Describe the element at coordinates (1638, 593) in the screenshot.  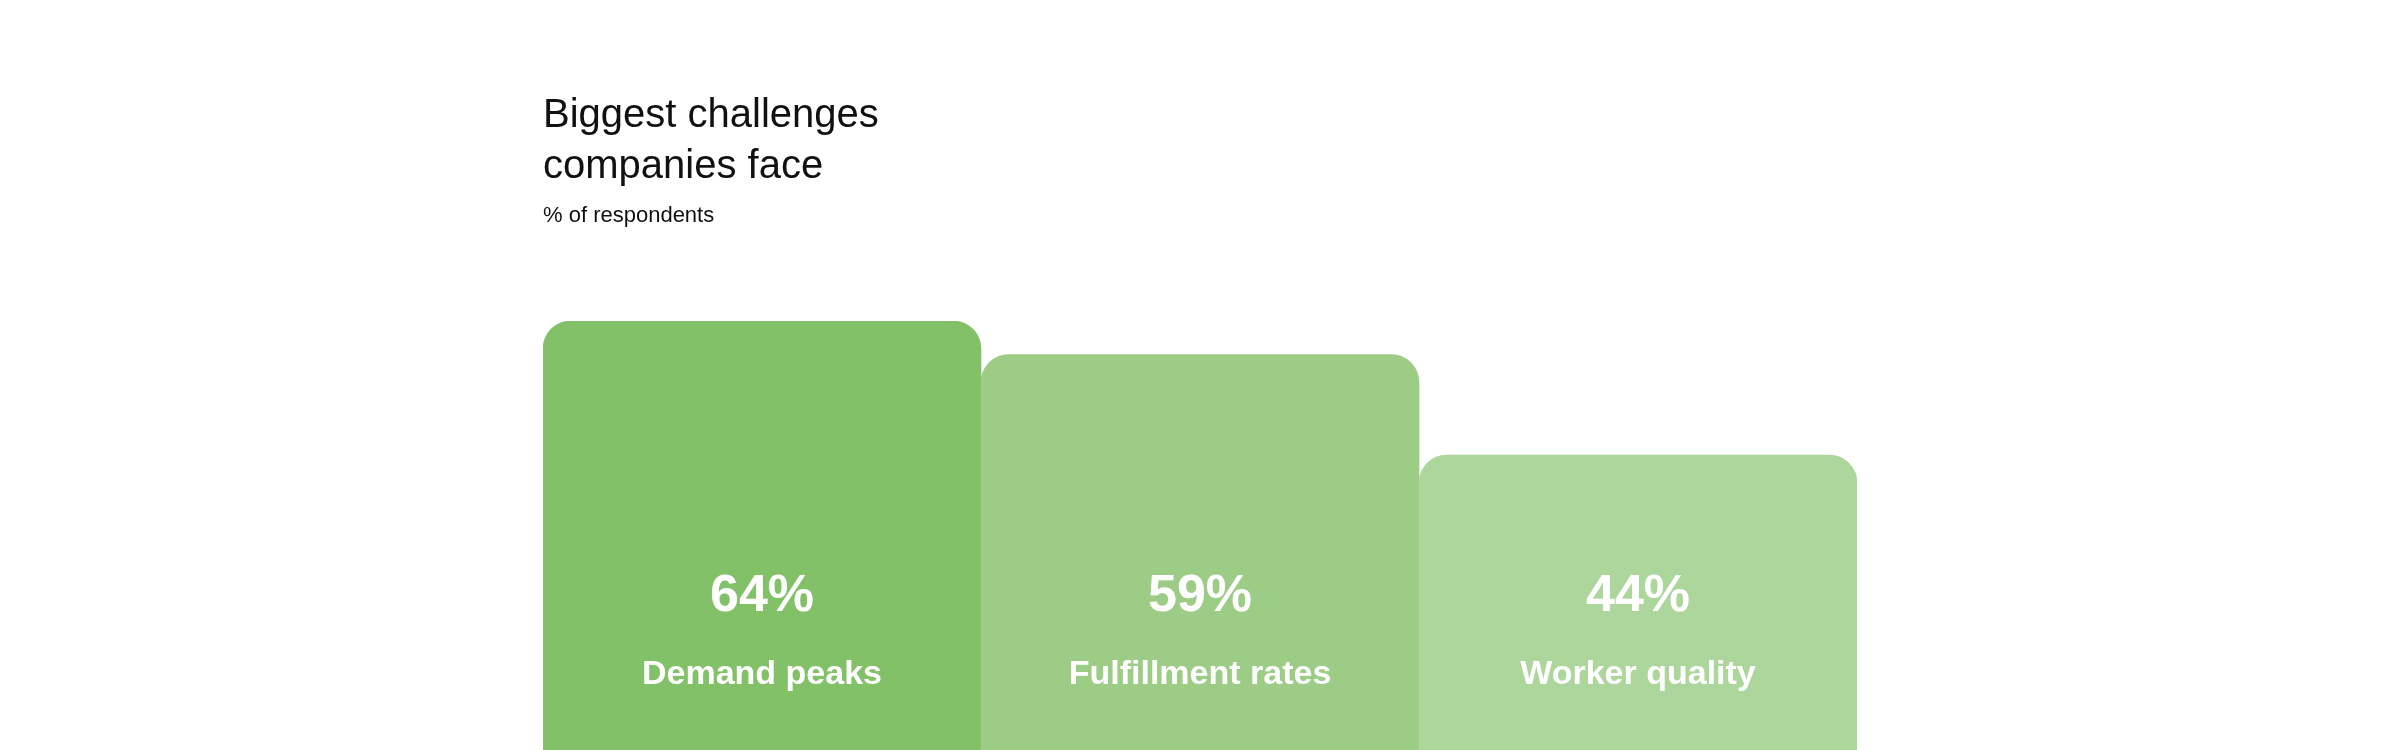
I see `data-label: 44%` at that location.